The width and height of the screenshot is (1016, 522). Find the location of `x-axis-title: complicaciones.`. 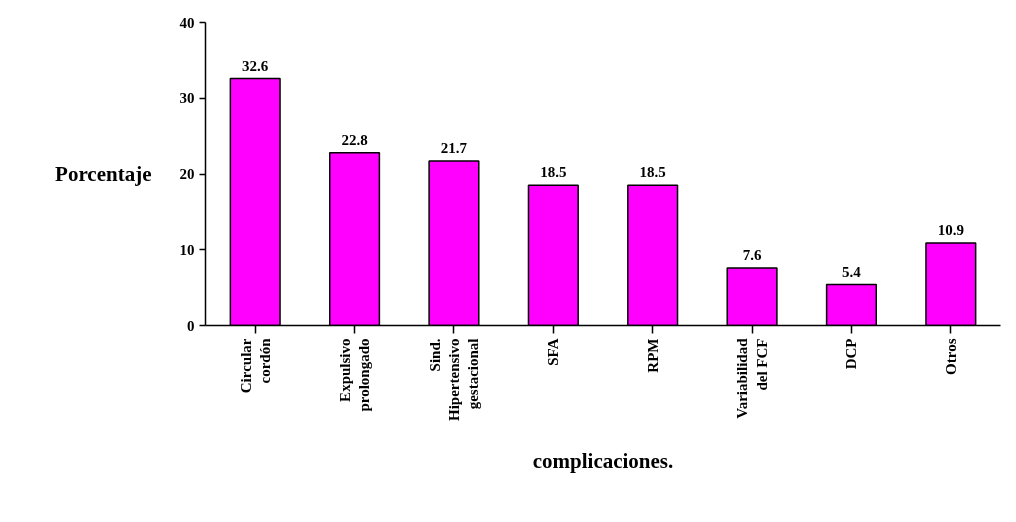

x-axis-title: complicaciones. is located at coordinates (603, 460).